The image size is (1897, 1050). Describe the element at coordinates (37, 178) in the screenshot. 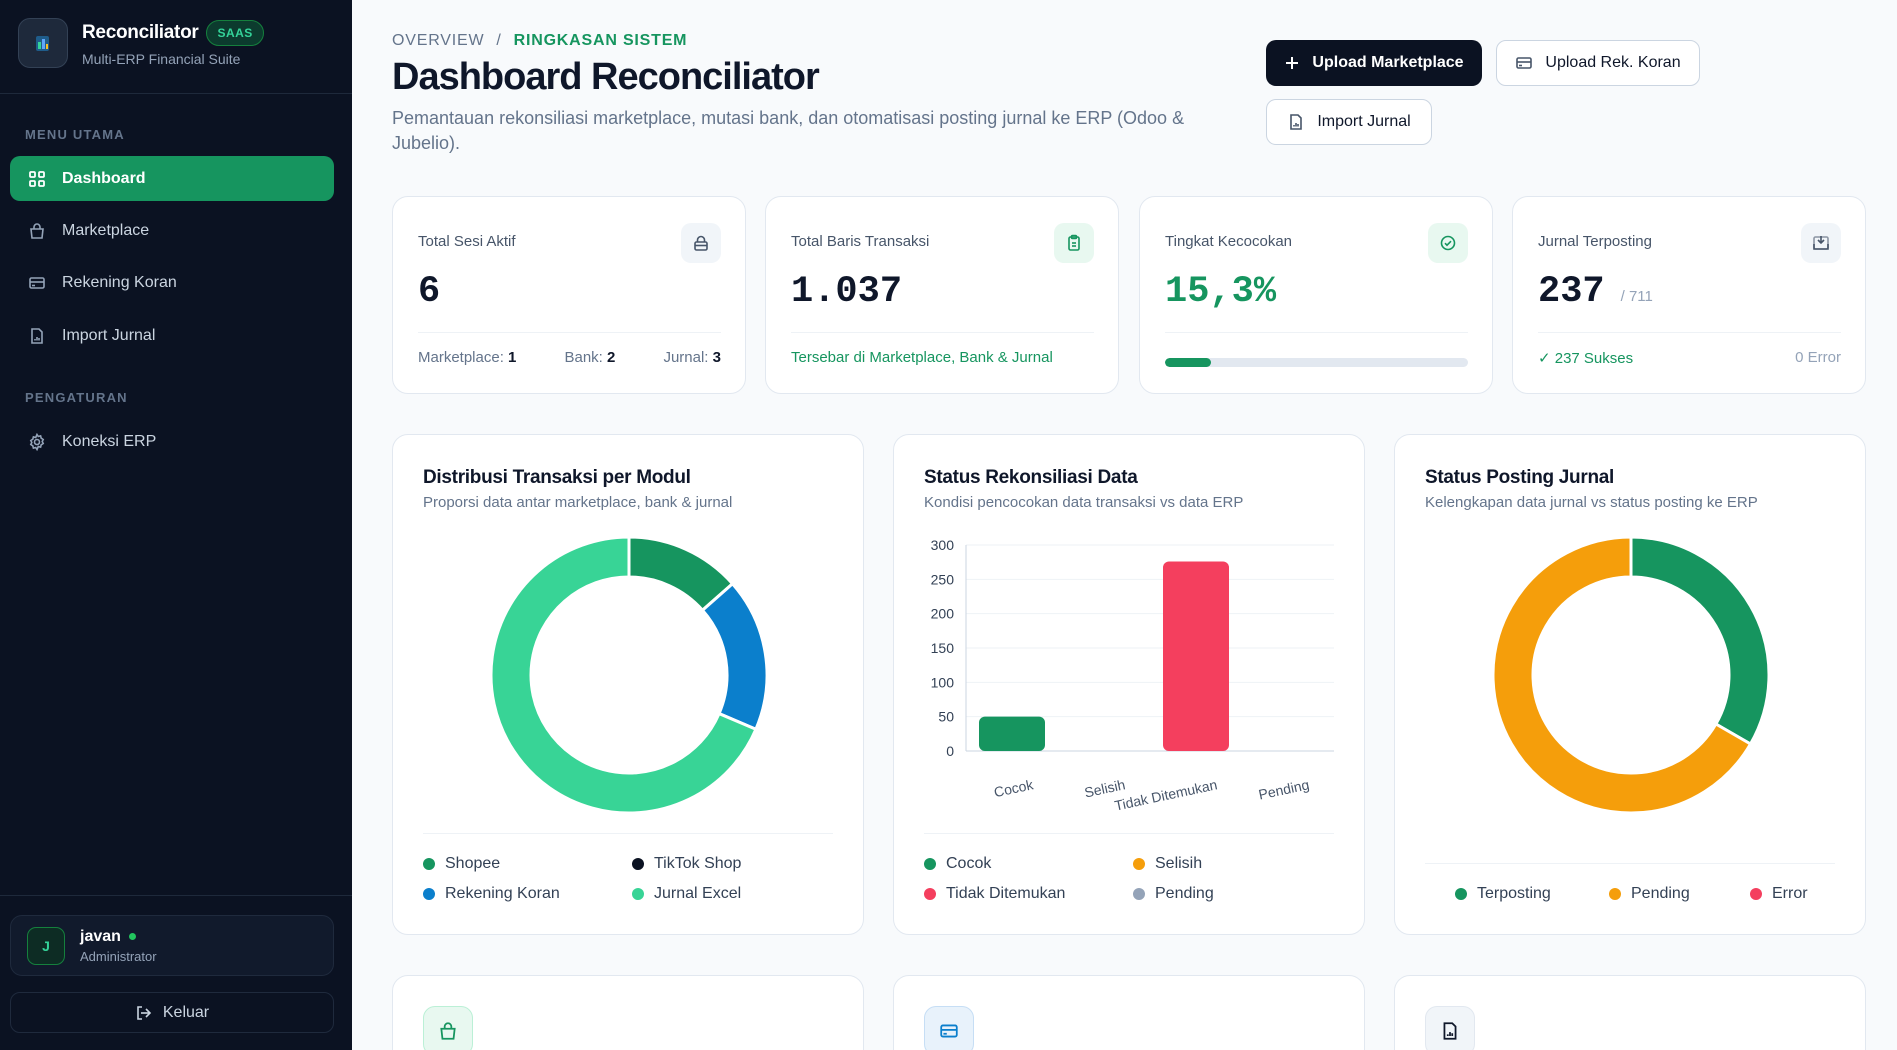

I see `grid-icon` at that location.